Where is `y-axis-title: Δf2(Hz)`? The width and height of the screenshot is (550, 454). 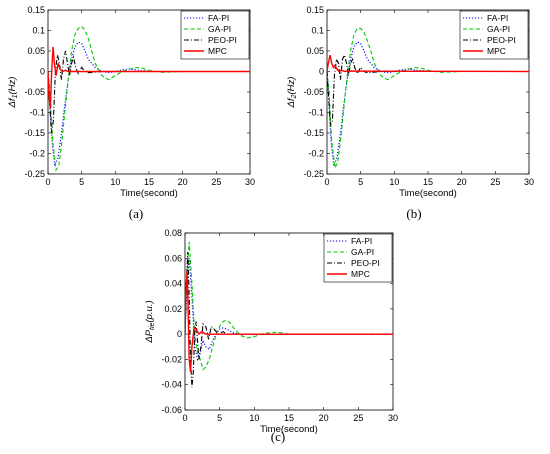 y-axis-title: Δf2(Hz) is located at coordinates (292, 93).